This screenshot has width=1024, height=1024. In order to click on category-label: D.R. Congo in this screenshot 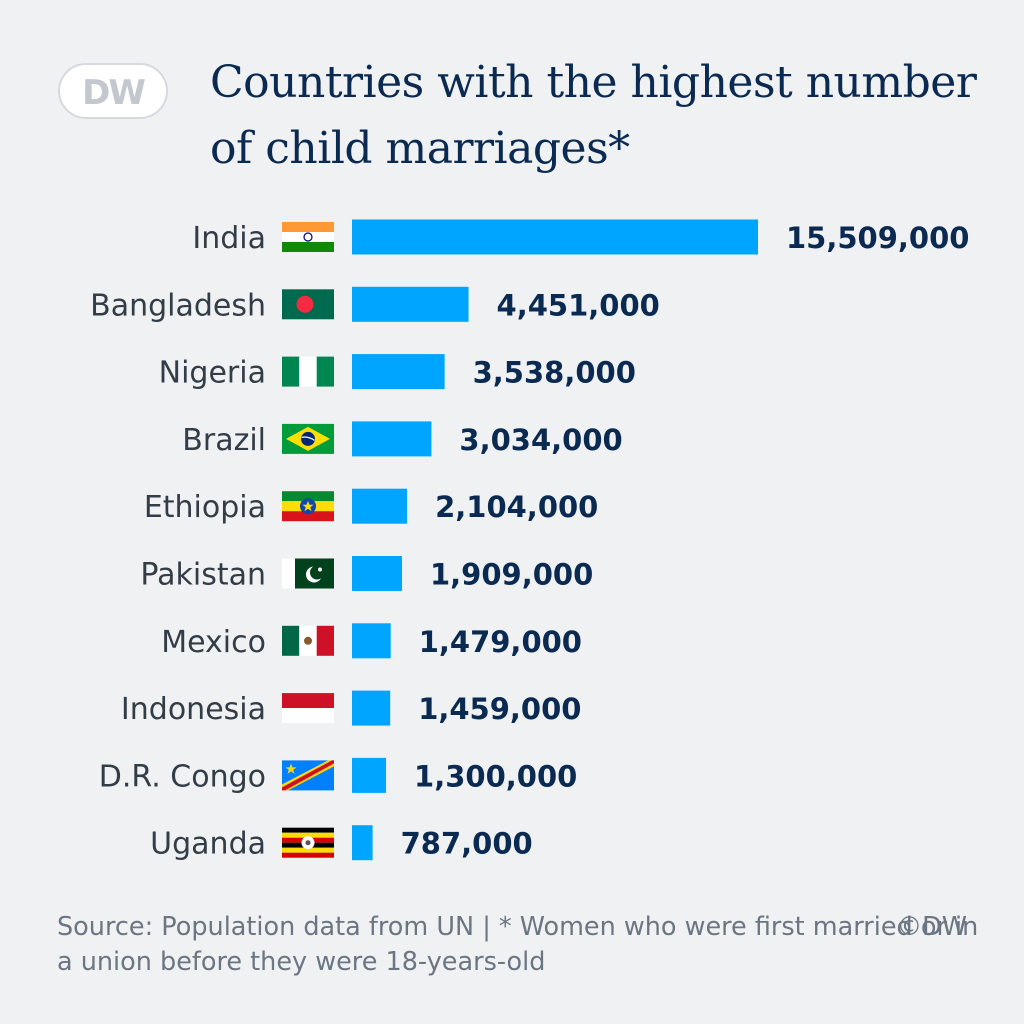, I will do `click(182, 776)`.